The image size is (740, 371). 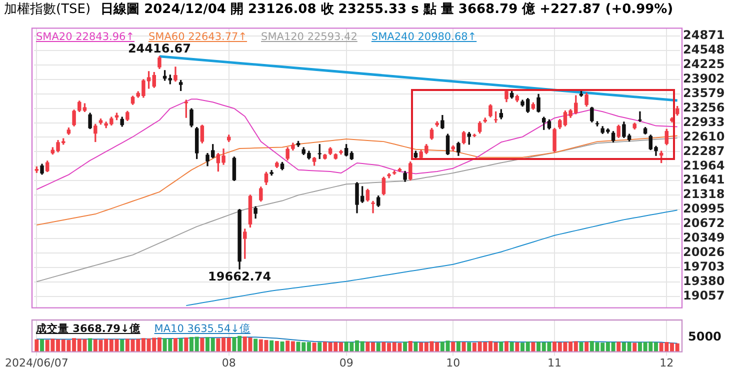 What do you see at coordinates (704, 64) in the screenshot?
I see `y-tick-label: 24225` at bounding box center [704, 64].